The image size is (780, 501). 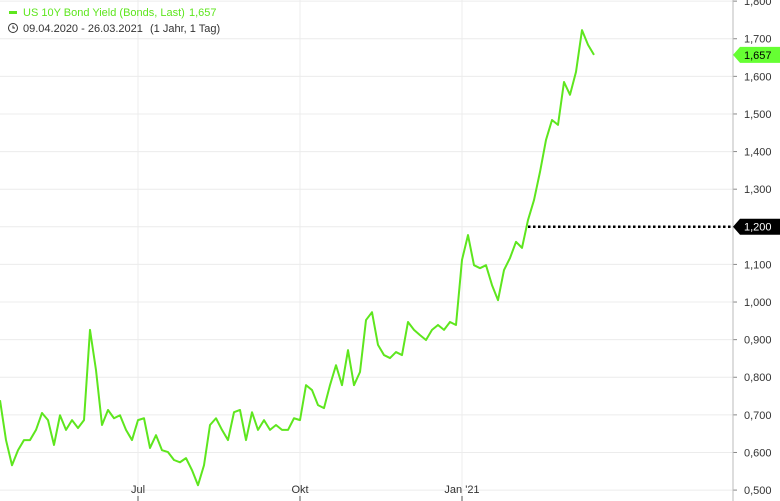 I want to click on reference-tag, so click(x=756, y=226).